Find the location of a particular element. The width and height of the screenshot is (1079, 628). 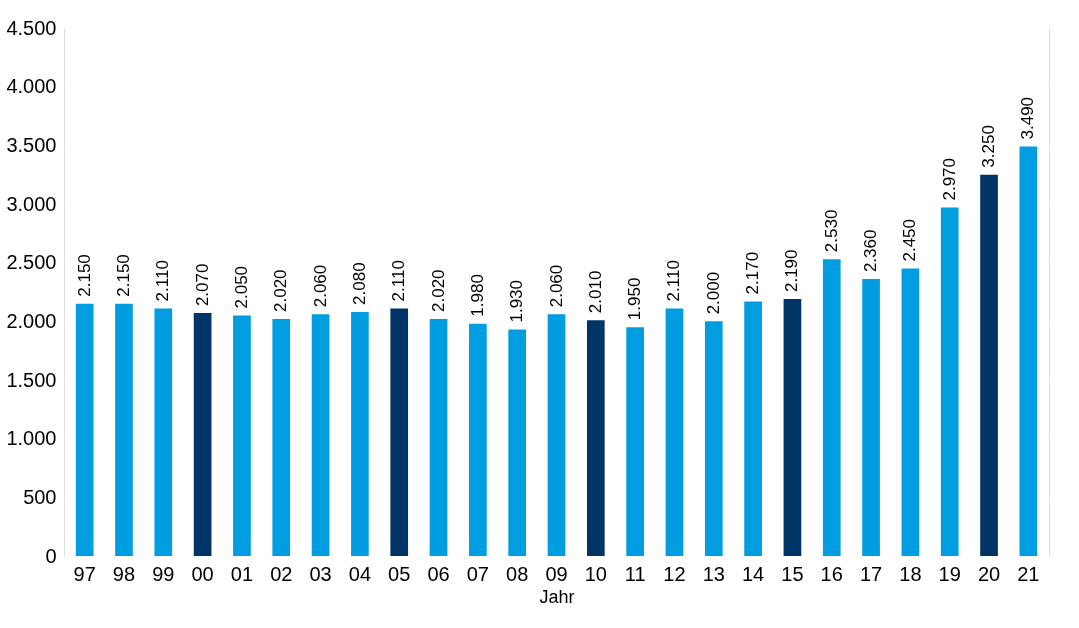

x-tick-label: 20 is located at coordinates (989, 573).